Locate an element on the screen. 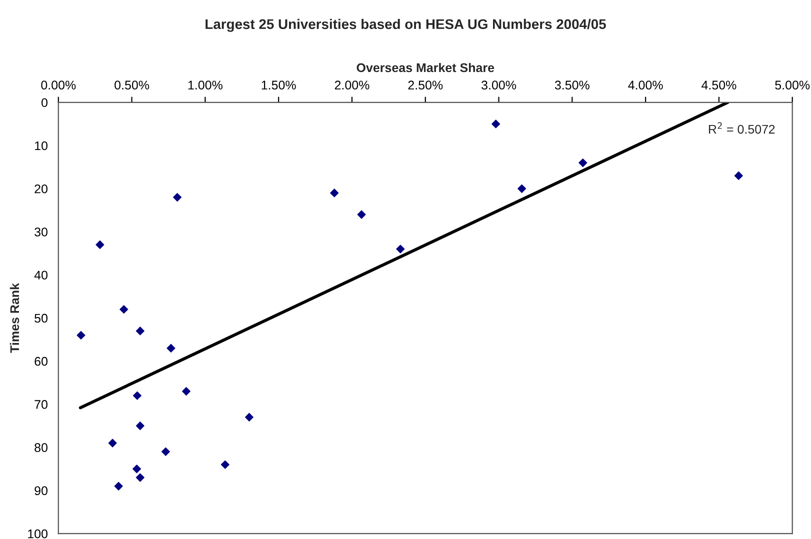 This screenshot has width=811, height=539. x-tick-label: 5.00% is located at coordinates (792, 85).